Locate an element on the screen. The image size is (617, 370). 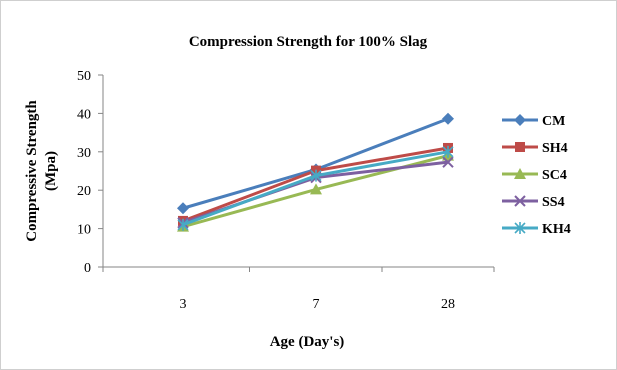
x-tick-label: 7 is located at coordinates (316, 304).